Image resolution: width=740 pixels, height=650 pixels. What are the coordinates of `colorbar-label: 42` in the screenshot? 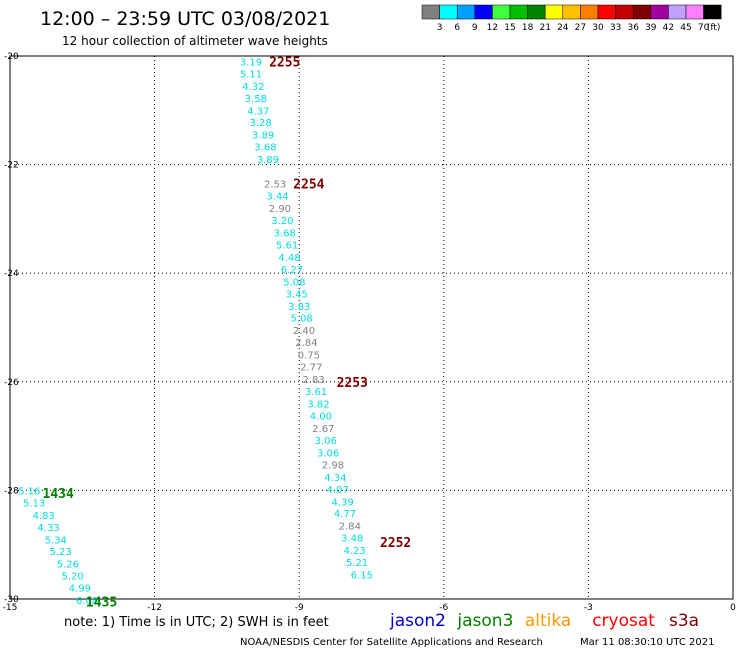 It's located at (668, 28).